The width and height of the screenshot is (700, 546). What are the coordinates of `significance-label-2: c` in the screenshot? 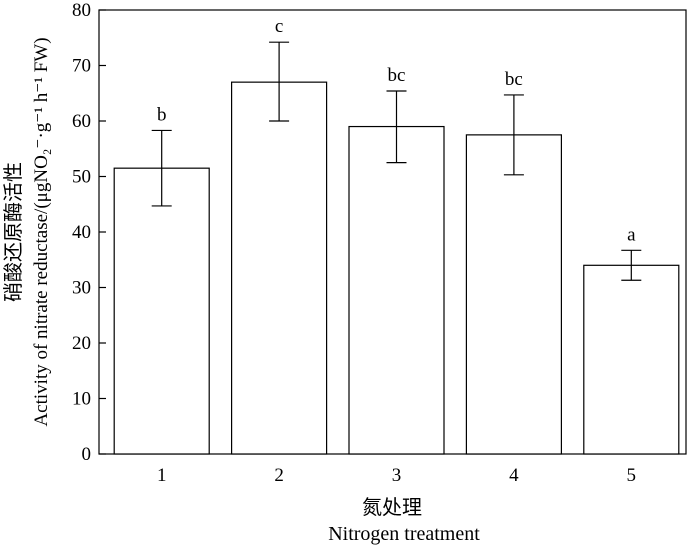 It's located at (279, 26).